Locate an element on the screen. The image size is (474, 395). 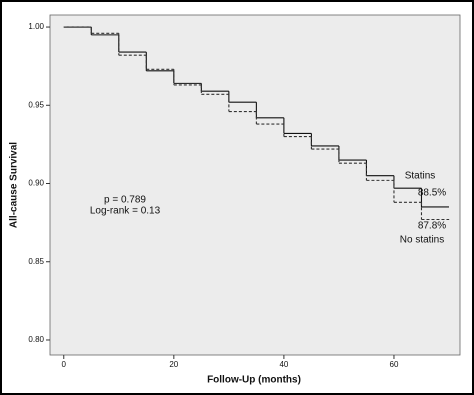
x-tick-label: 0 is located at coordinates (64, 364).